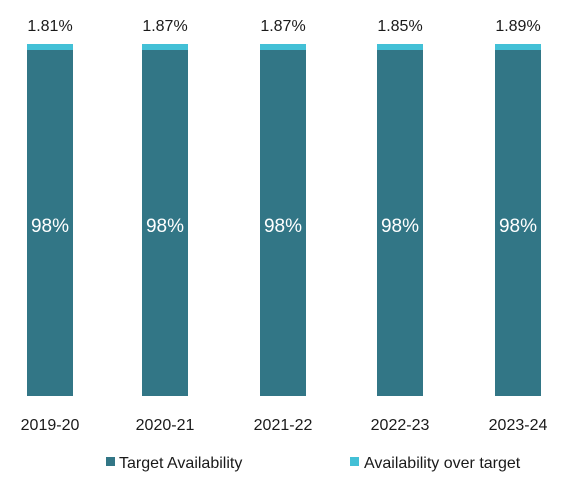 The width and height of the screenshot is (563, 477). I want to click on data-label-target-2023-24: 98%, so click(518, 226).